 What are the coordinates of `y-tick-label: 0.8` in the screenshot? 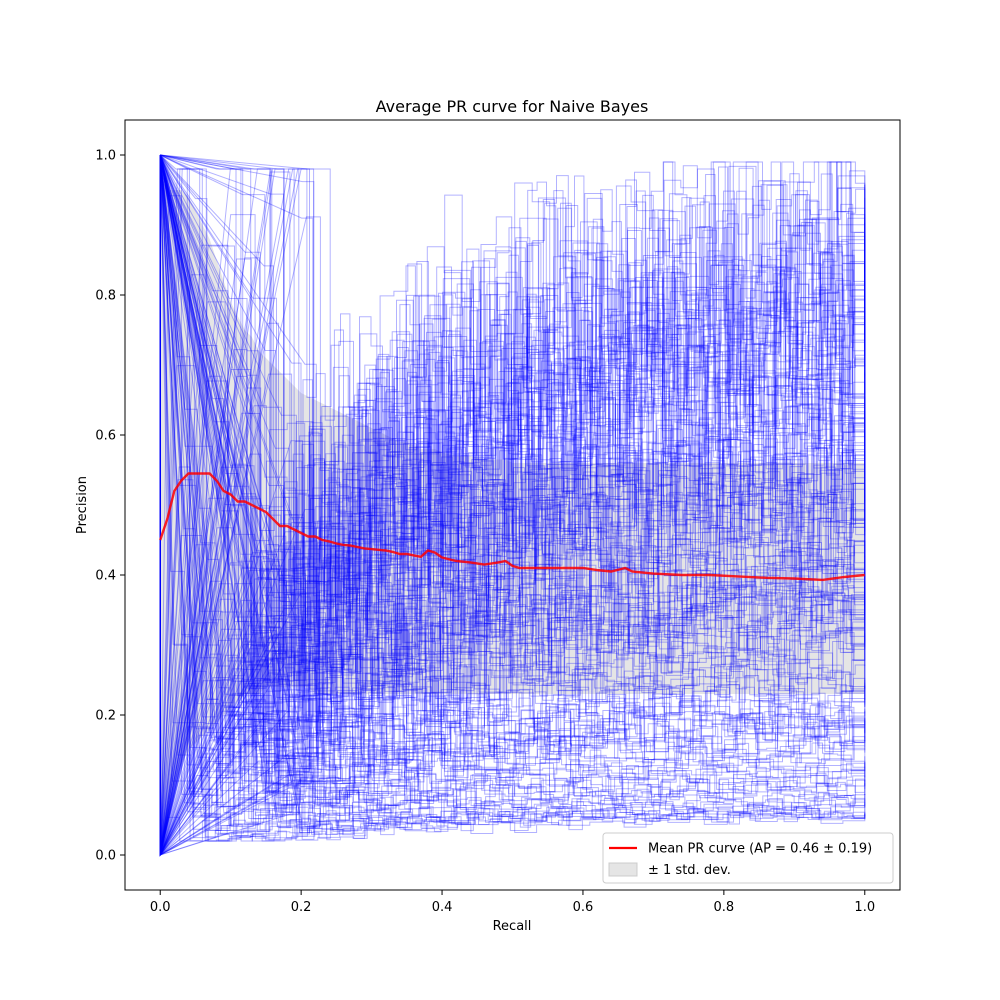 It's located at (105, 296).